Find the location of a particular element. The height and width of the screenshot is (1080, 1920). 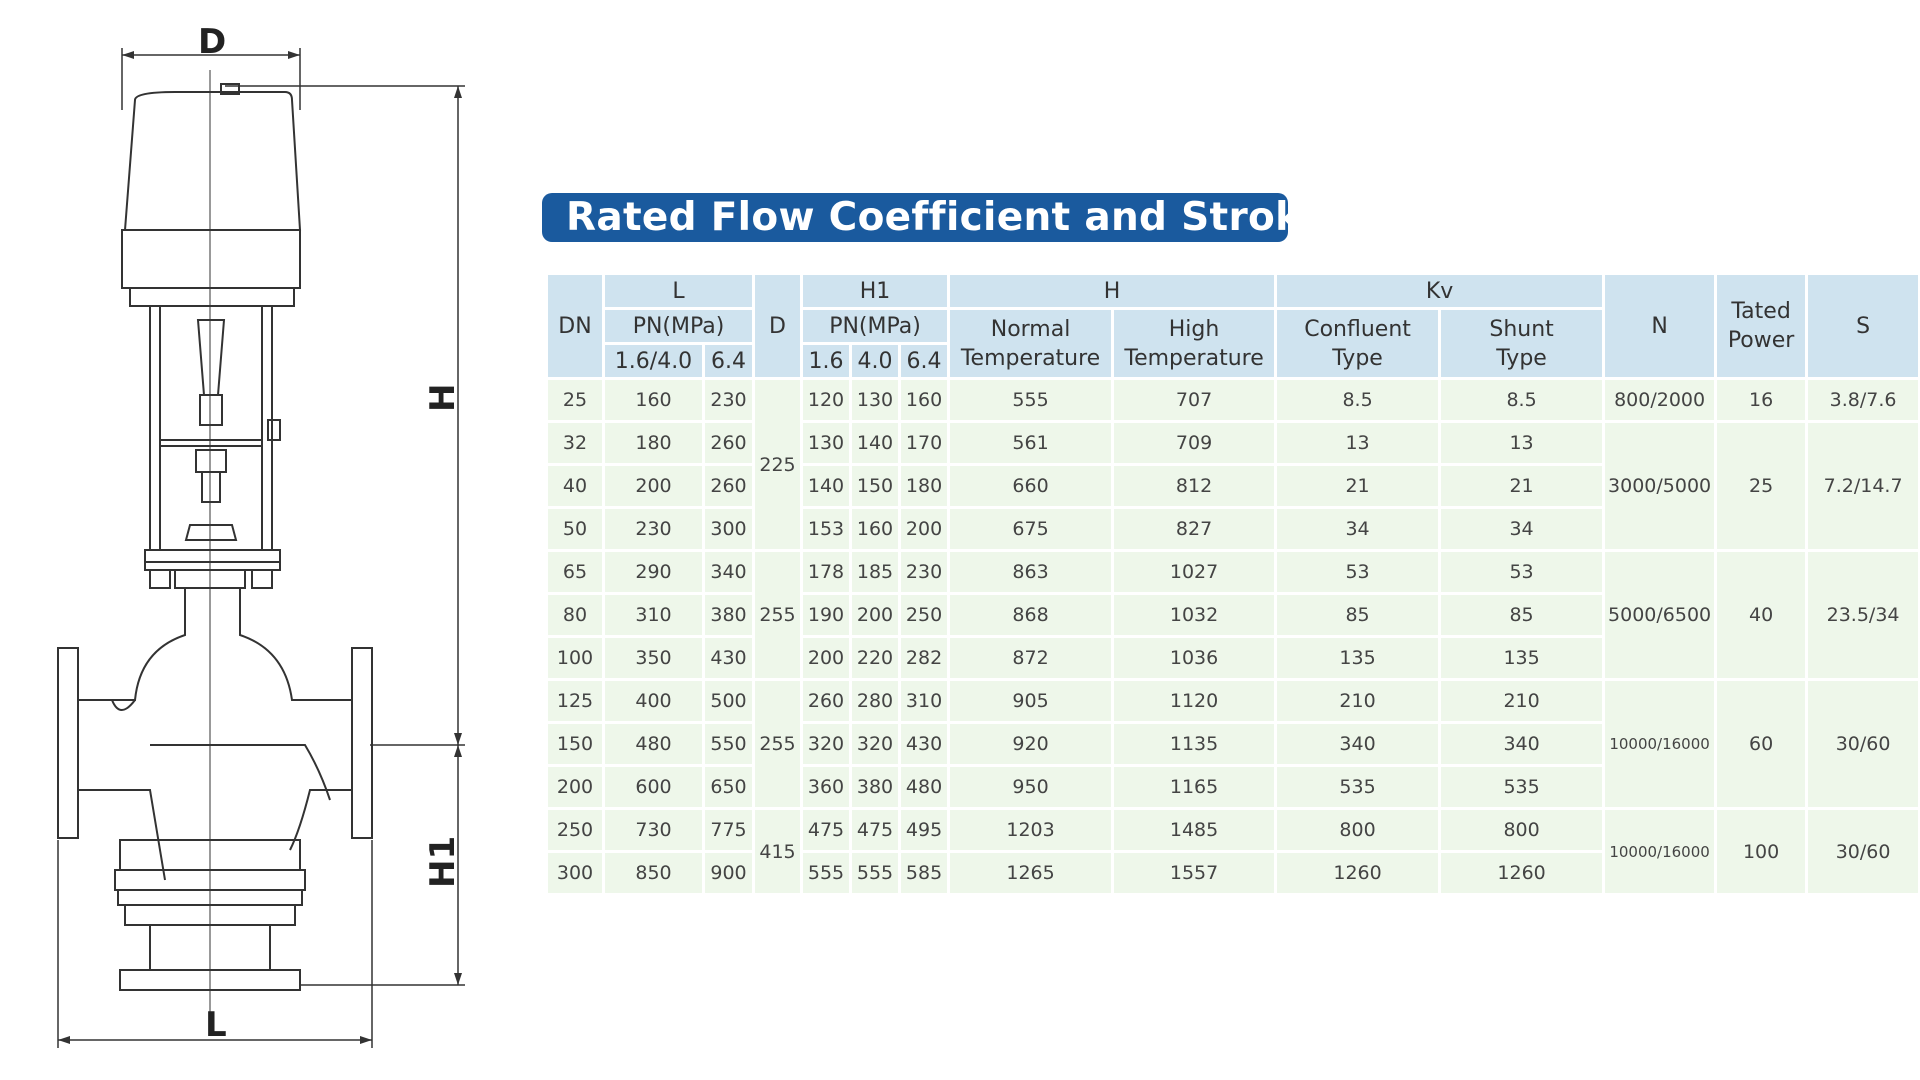

cell-h1-b: 555 is located at coordinates (875, 873).